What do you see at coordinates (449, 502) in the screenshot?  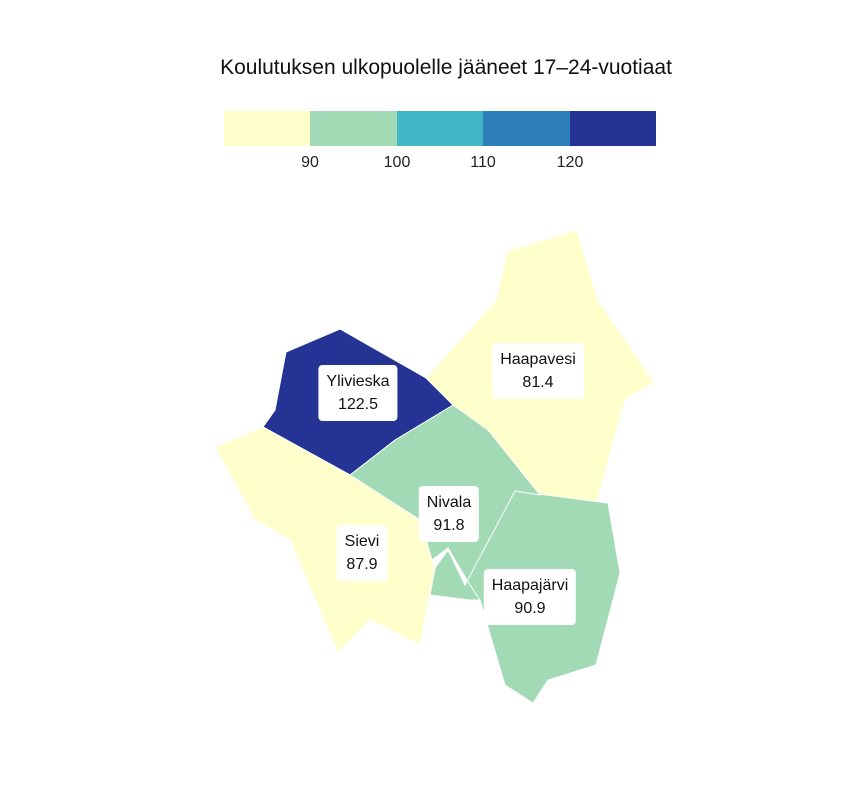 I see `region-name: Nivala` at bounding box center [449, 502].